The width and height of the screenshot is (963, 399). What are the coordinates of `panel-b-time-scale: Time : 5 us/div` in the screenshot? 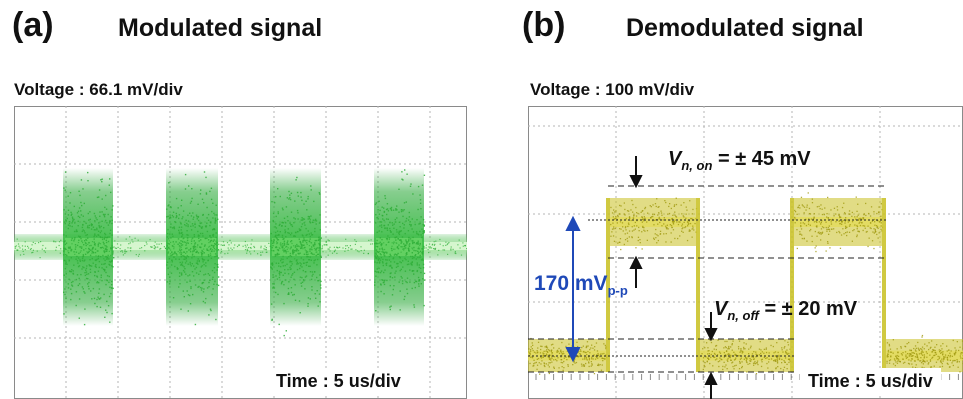 It's located at (870, 381).